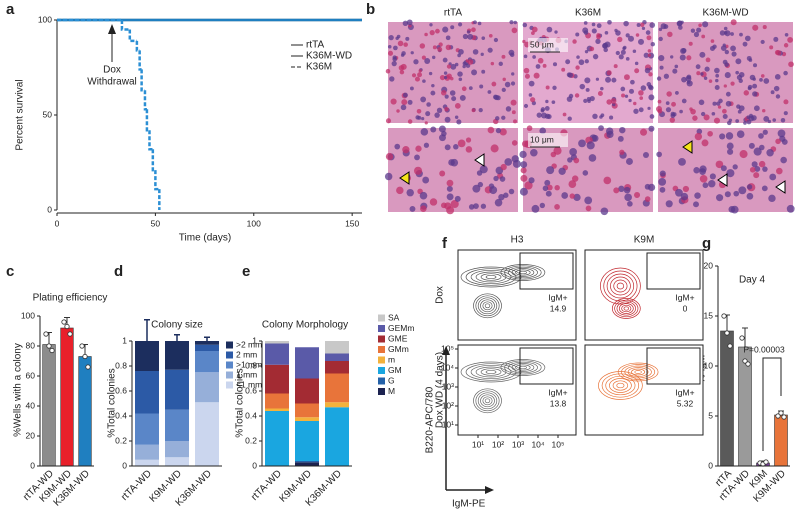 The image size is (800, 515). What do you see at coordinates (121, 390) in the screenshot?
I see `y-tick-label: 0.6` at bounding box center [121, 390].